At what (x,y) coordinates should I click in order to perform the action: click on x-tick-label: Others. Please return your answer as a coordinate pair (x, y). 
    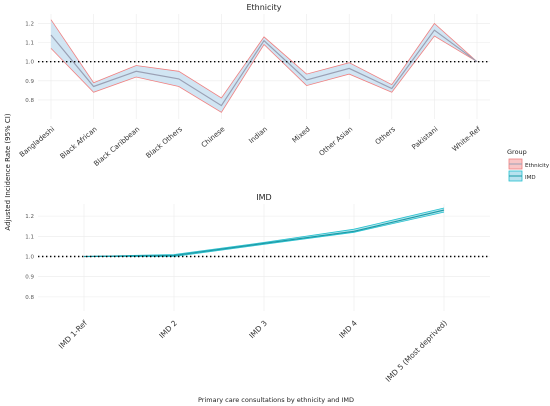
    Looking at the image, I should click on (385, 135).